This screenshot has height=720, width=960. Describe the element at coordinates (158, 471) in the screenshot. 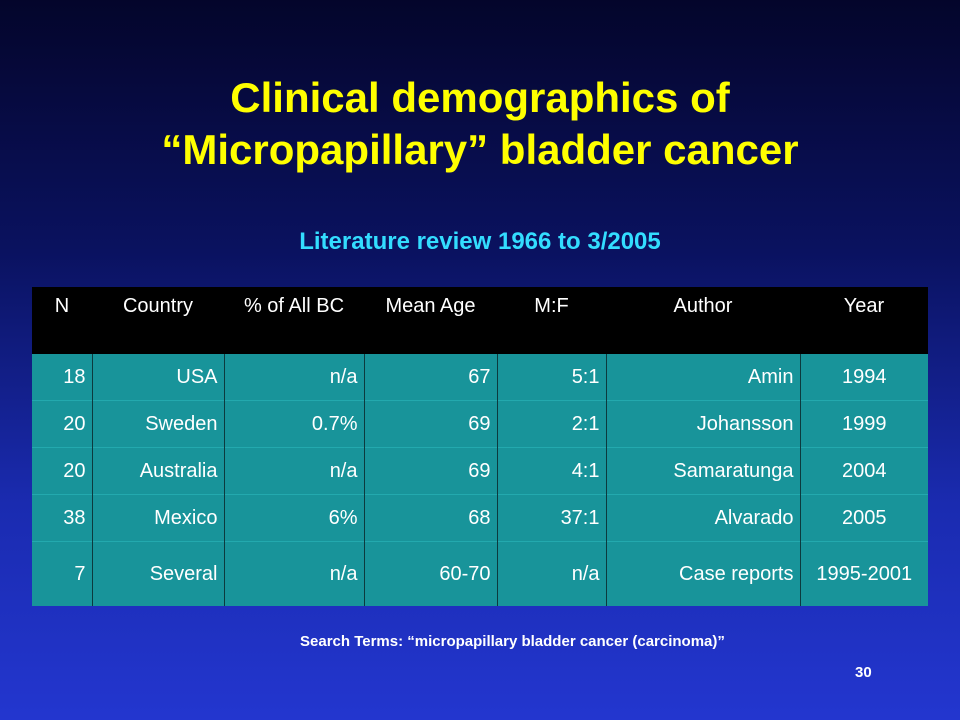

I see `cell-country: Australia` at that location.